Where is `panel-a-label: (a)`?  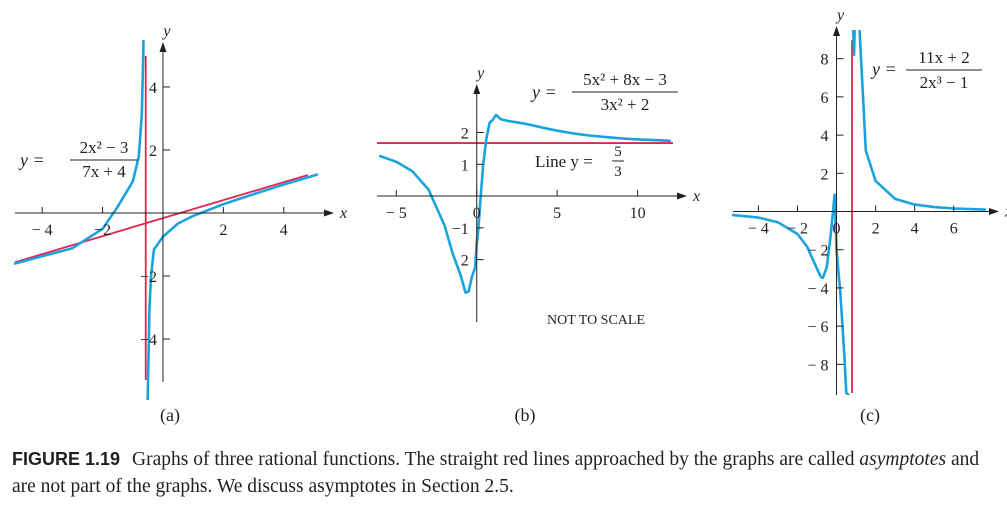
panel-a-label: (a) is located at coordinates (170, 415).